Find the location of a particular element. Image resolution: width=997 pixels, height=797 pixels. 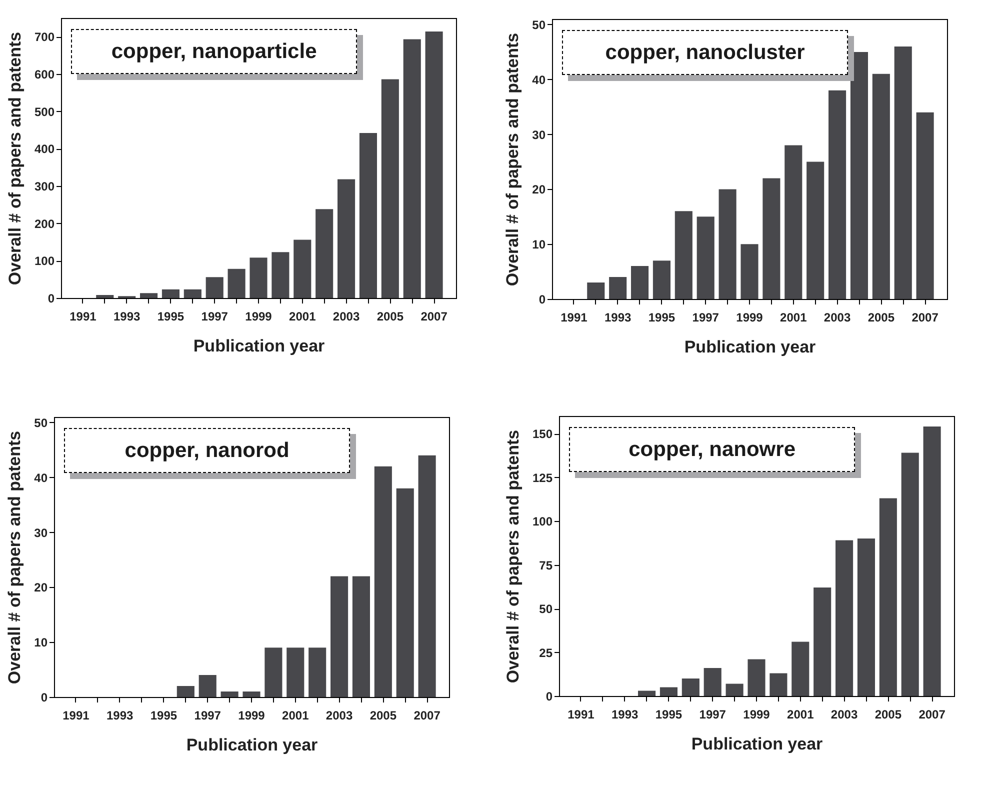

y-tick-label: 300 is located at coordinates (44, 187).